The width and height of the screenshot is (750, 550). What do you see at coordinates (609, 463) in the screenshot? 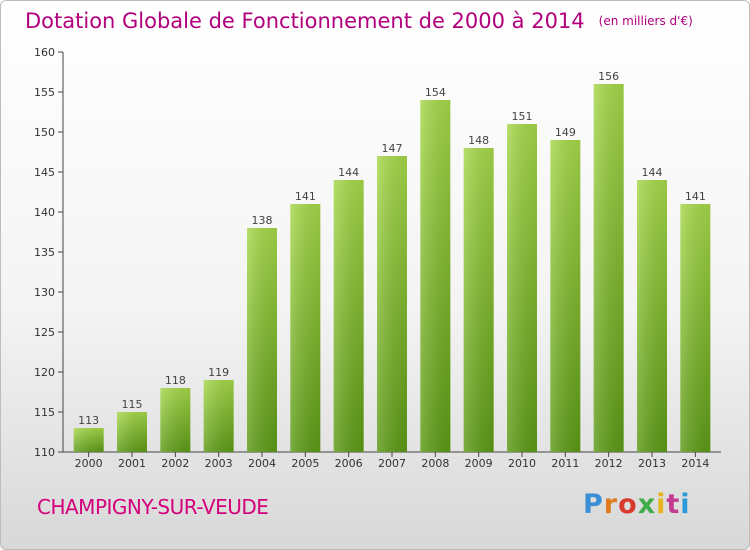
I see `x-tick-label: 2012` at bounding box center [609, 463].